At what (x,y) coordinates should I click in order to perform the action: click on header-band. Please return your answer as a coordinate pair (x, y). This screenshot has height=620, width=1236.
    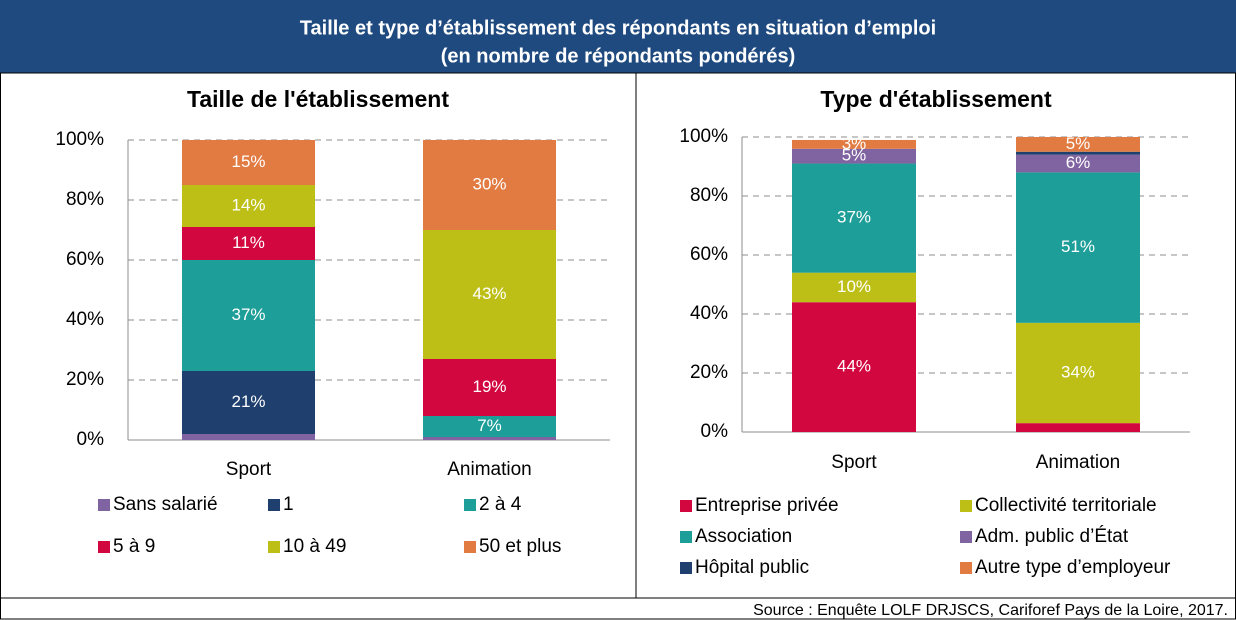
    Looking at the image, I should click on (618, 36).